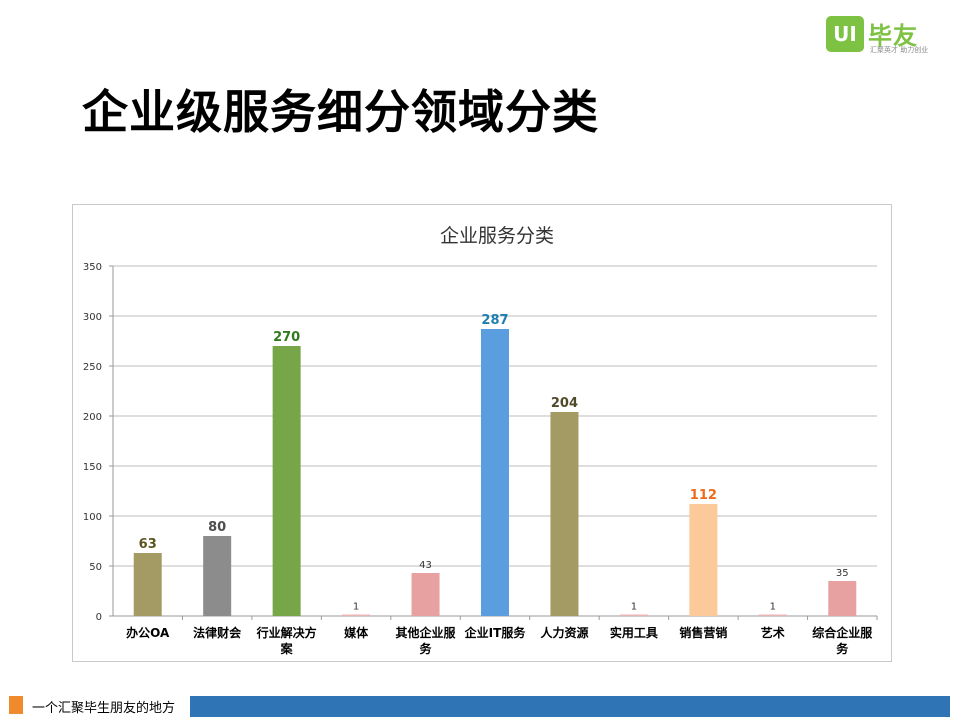 Image resolution: width=960 pixels, height=720 pixels. I want to click on y-tick-label: 100, so click(92, 517).